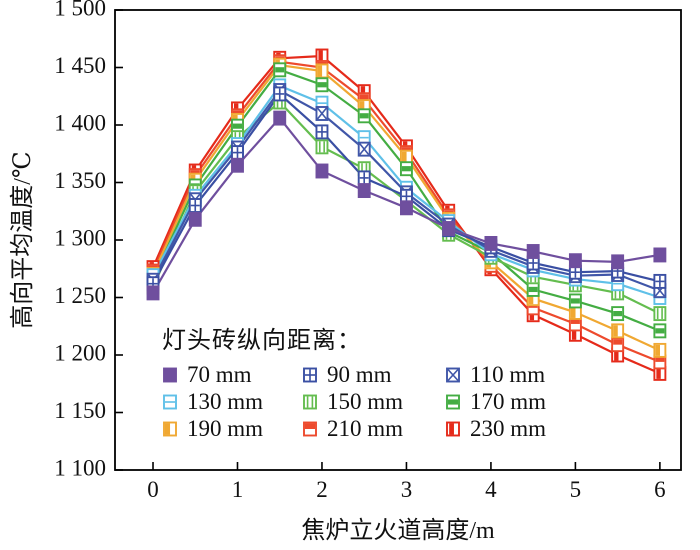  I want to click on legend-marker-110mm, so click(453, 374).